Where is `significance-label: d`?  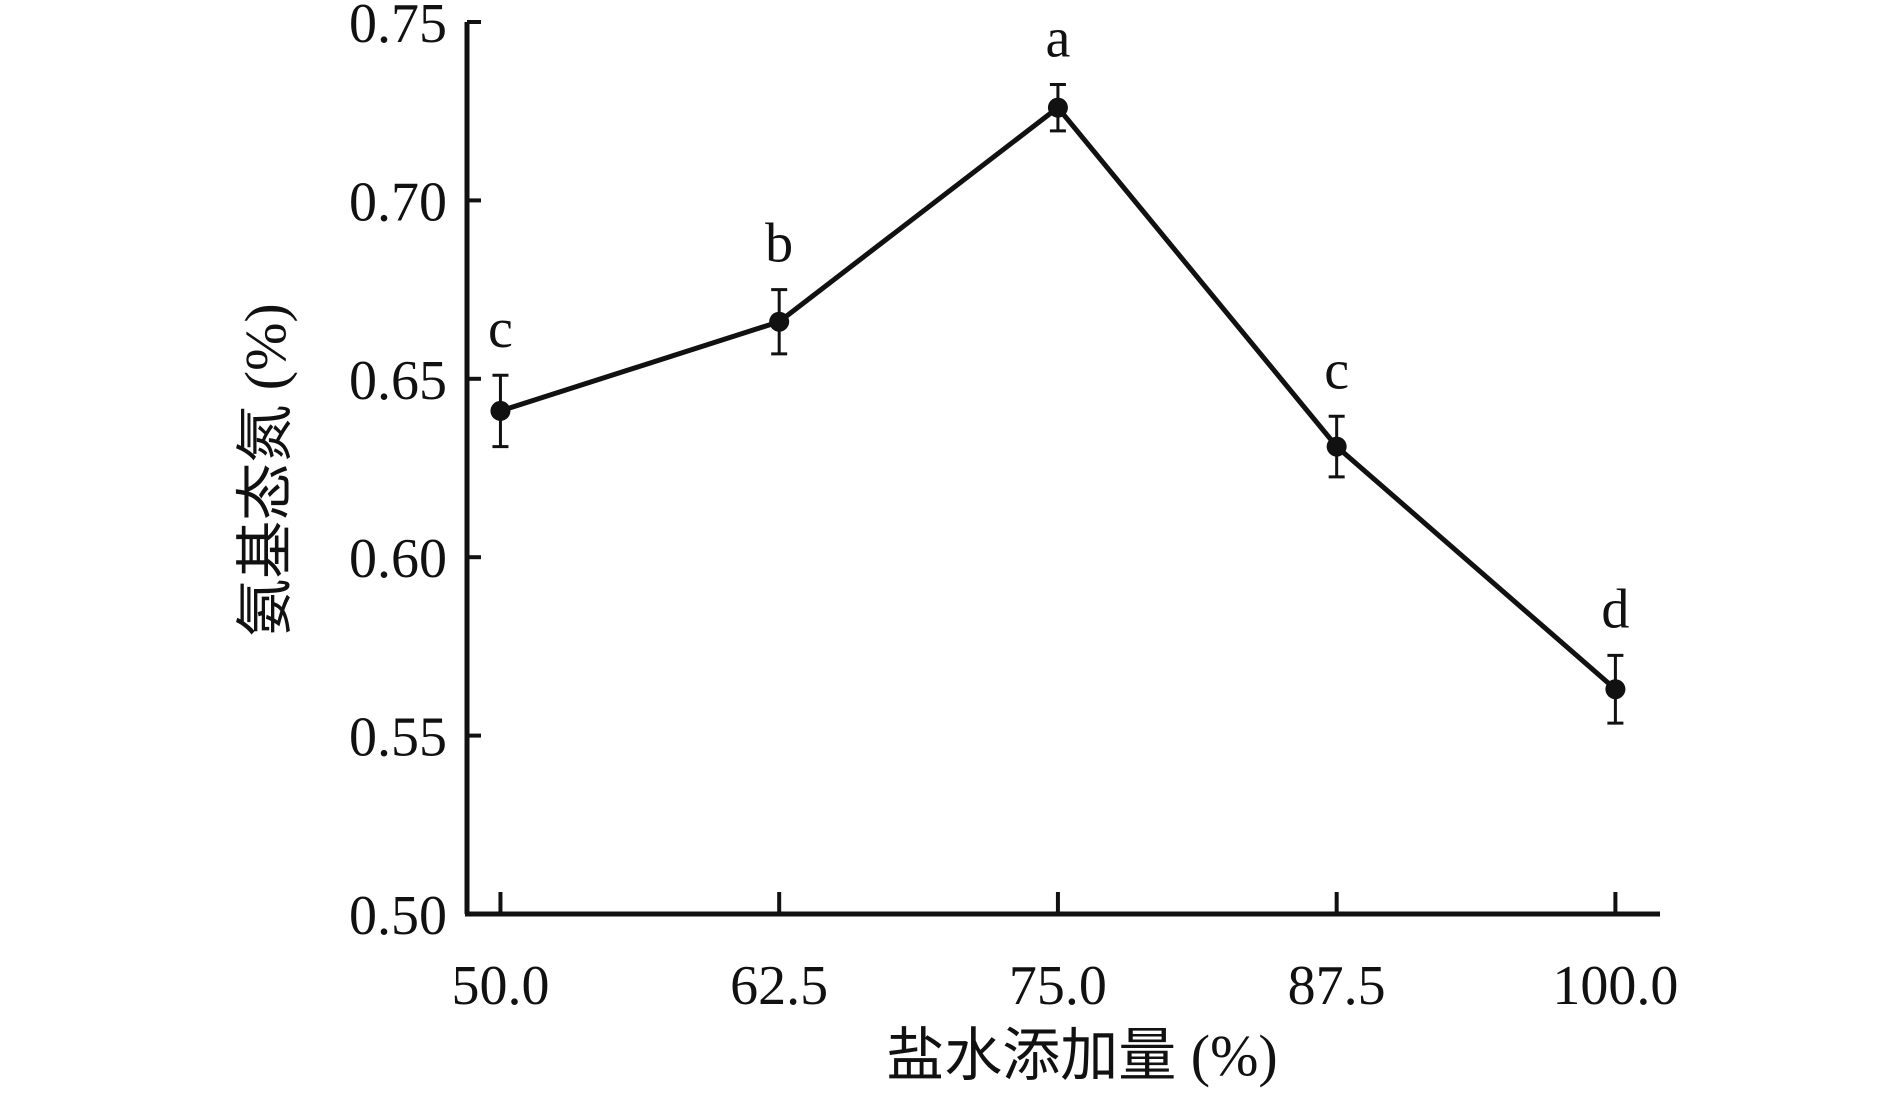 significance-label: d is located at coordinates (1615, 609).